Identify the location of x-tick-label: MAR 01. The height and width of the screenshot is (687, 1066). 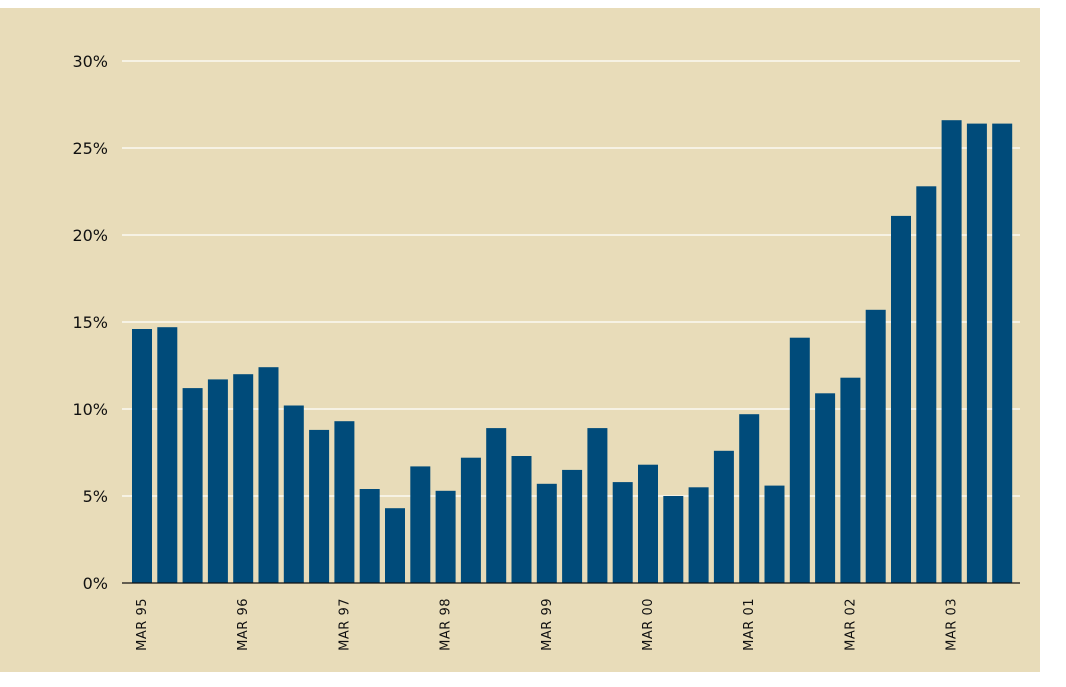
(749, 624).